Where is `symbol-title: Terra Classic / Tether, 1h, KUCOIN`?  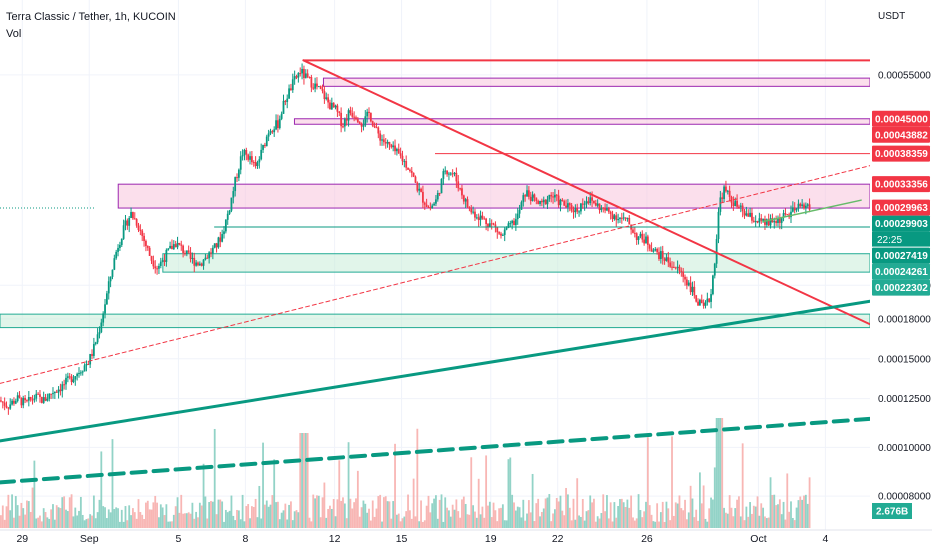
symbol-title: Terra Classic / Tether, 1h, KUCOIN is located at coordinates (91, 17).